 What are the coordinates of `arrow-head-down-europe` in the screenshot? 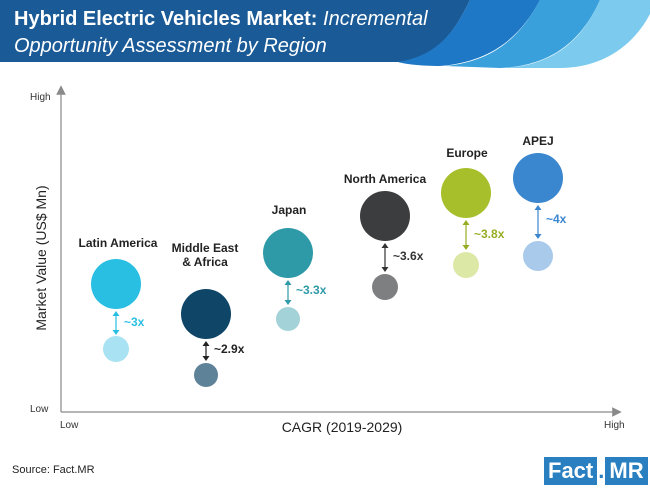 It's located at (466, 247).